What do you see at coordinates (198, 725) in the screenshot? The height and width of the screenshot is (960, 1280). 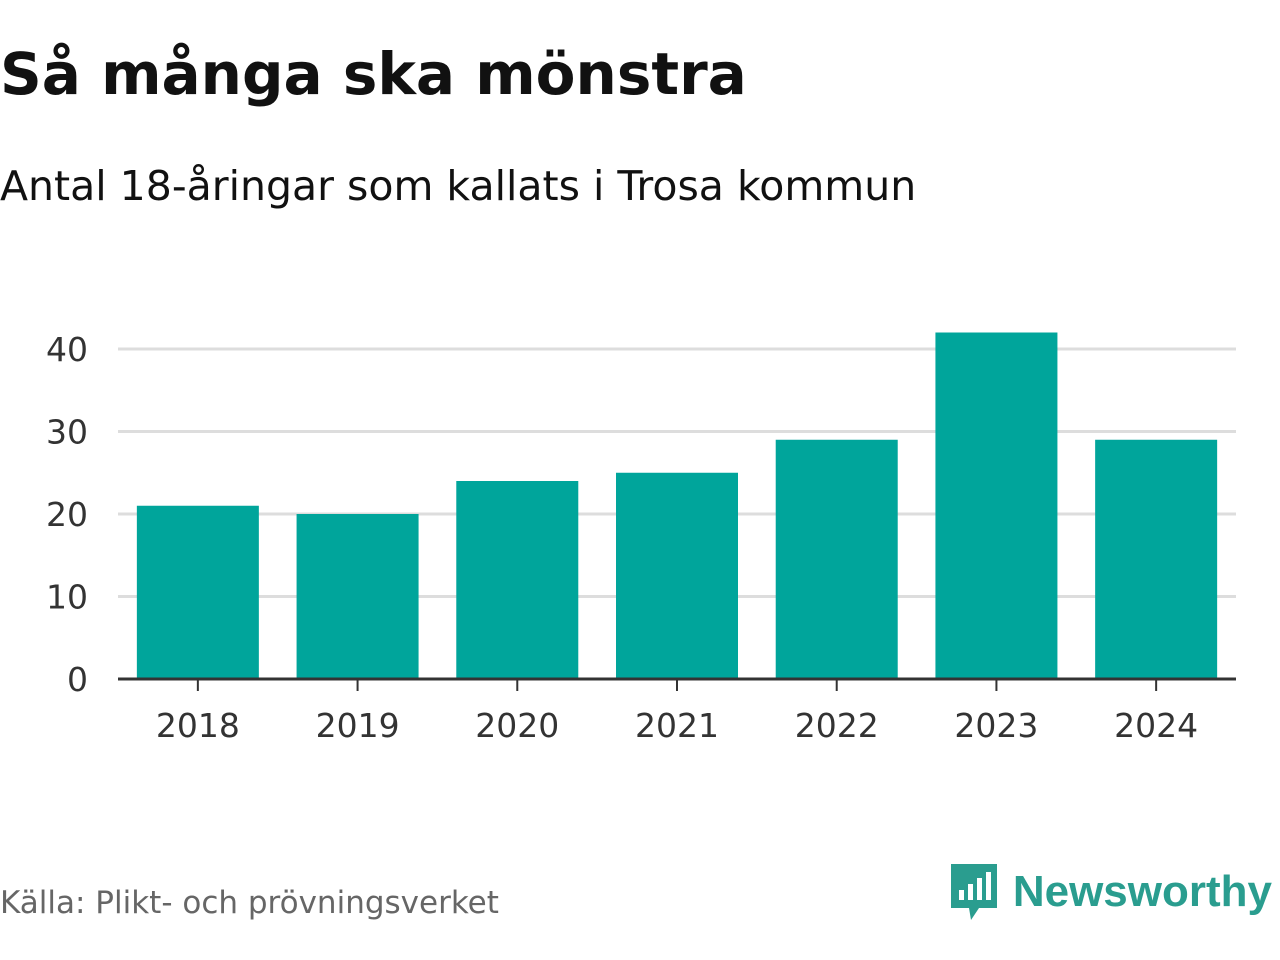 I see `x-tick-label: 2018` at bounding box center [198, 725].